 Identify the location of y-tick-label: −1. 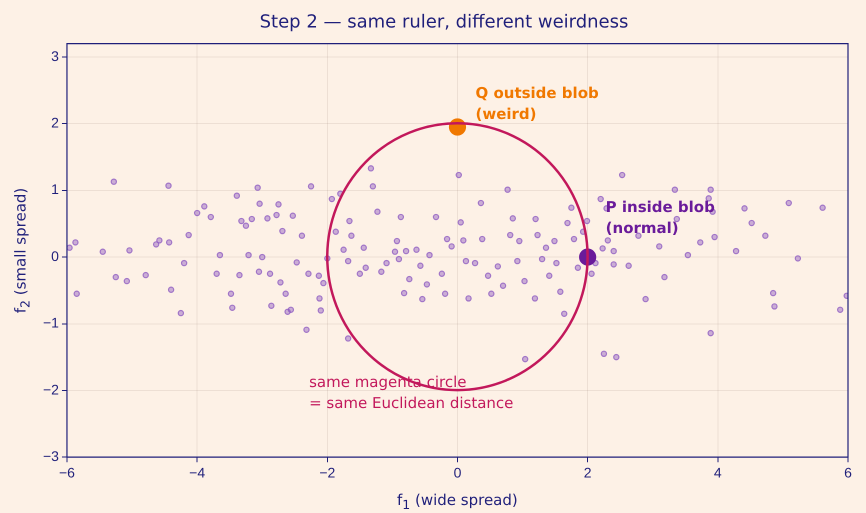
(51, 322).